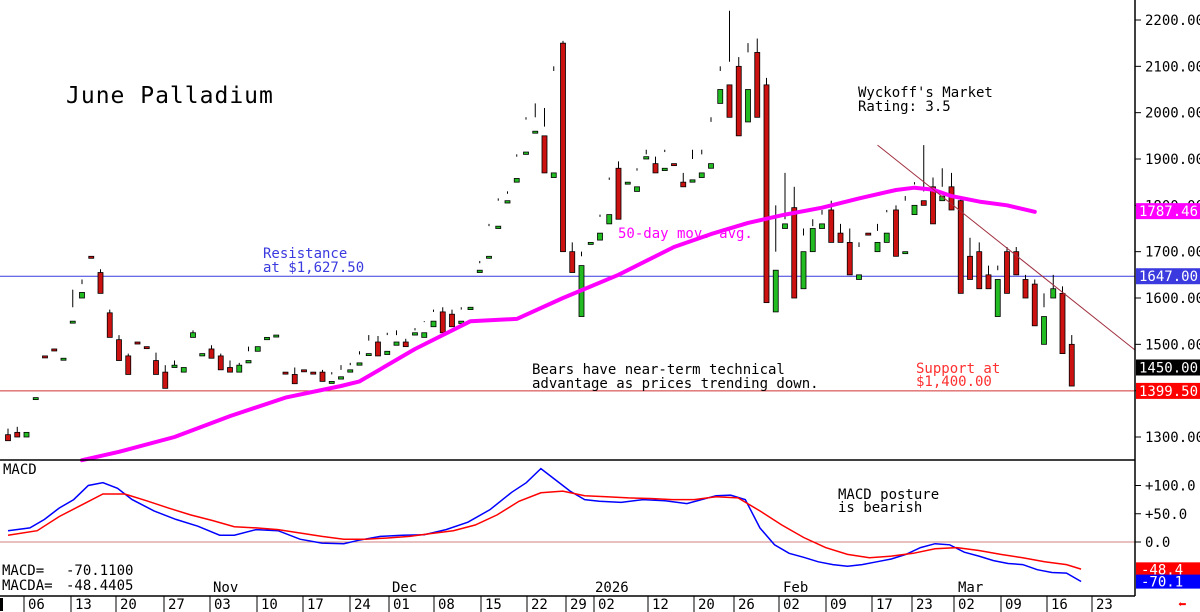  Describe the element at coordinates (544, 530) in the screenshot. I see `macda-line` at that location.